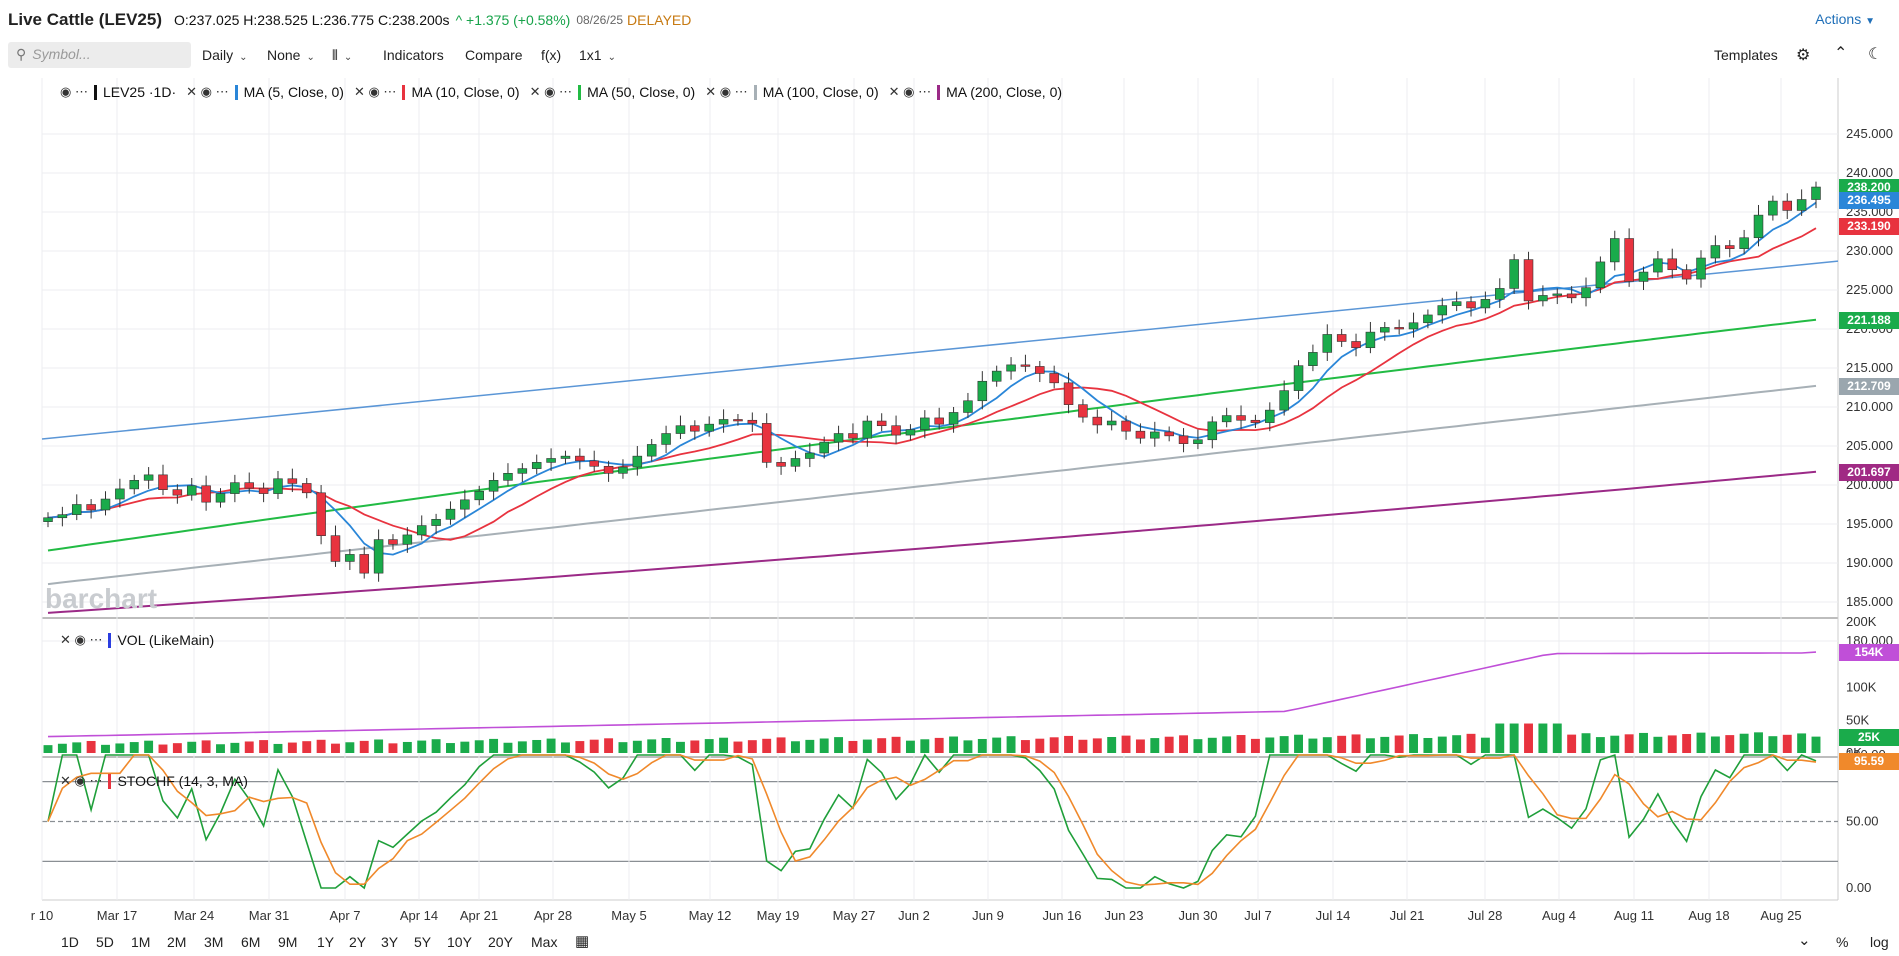 This screenshot has height=956, width=1899. What do you see at coordinates (269, 915) in the screenshot?
I see `date-tick-label: Mar 31` at bounding box center [269, 915].